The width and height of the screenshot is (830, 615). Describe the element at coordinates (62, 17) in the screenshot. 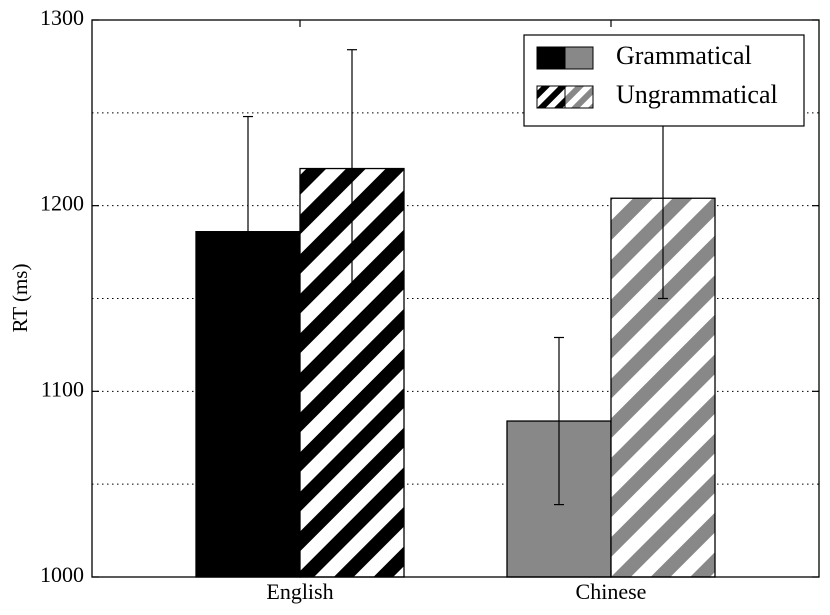

I see `y-tick-label: 1300` at that location.